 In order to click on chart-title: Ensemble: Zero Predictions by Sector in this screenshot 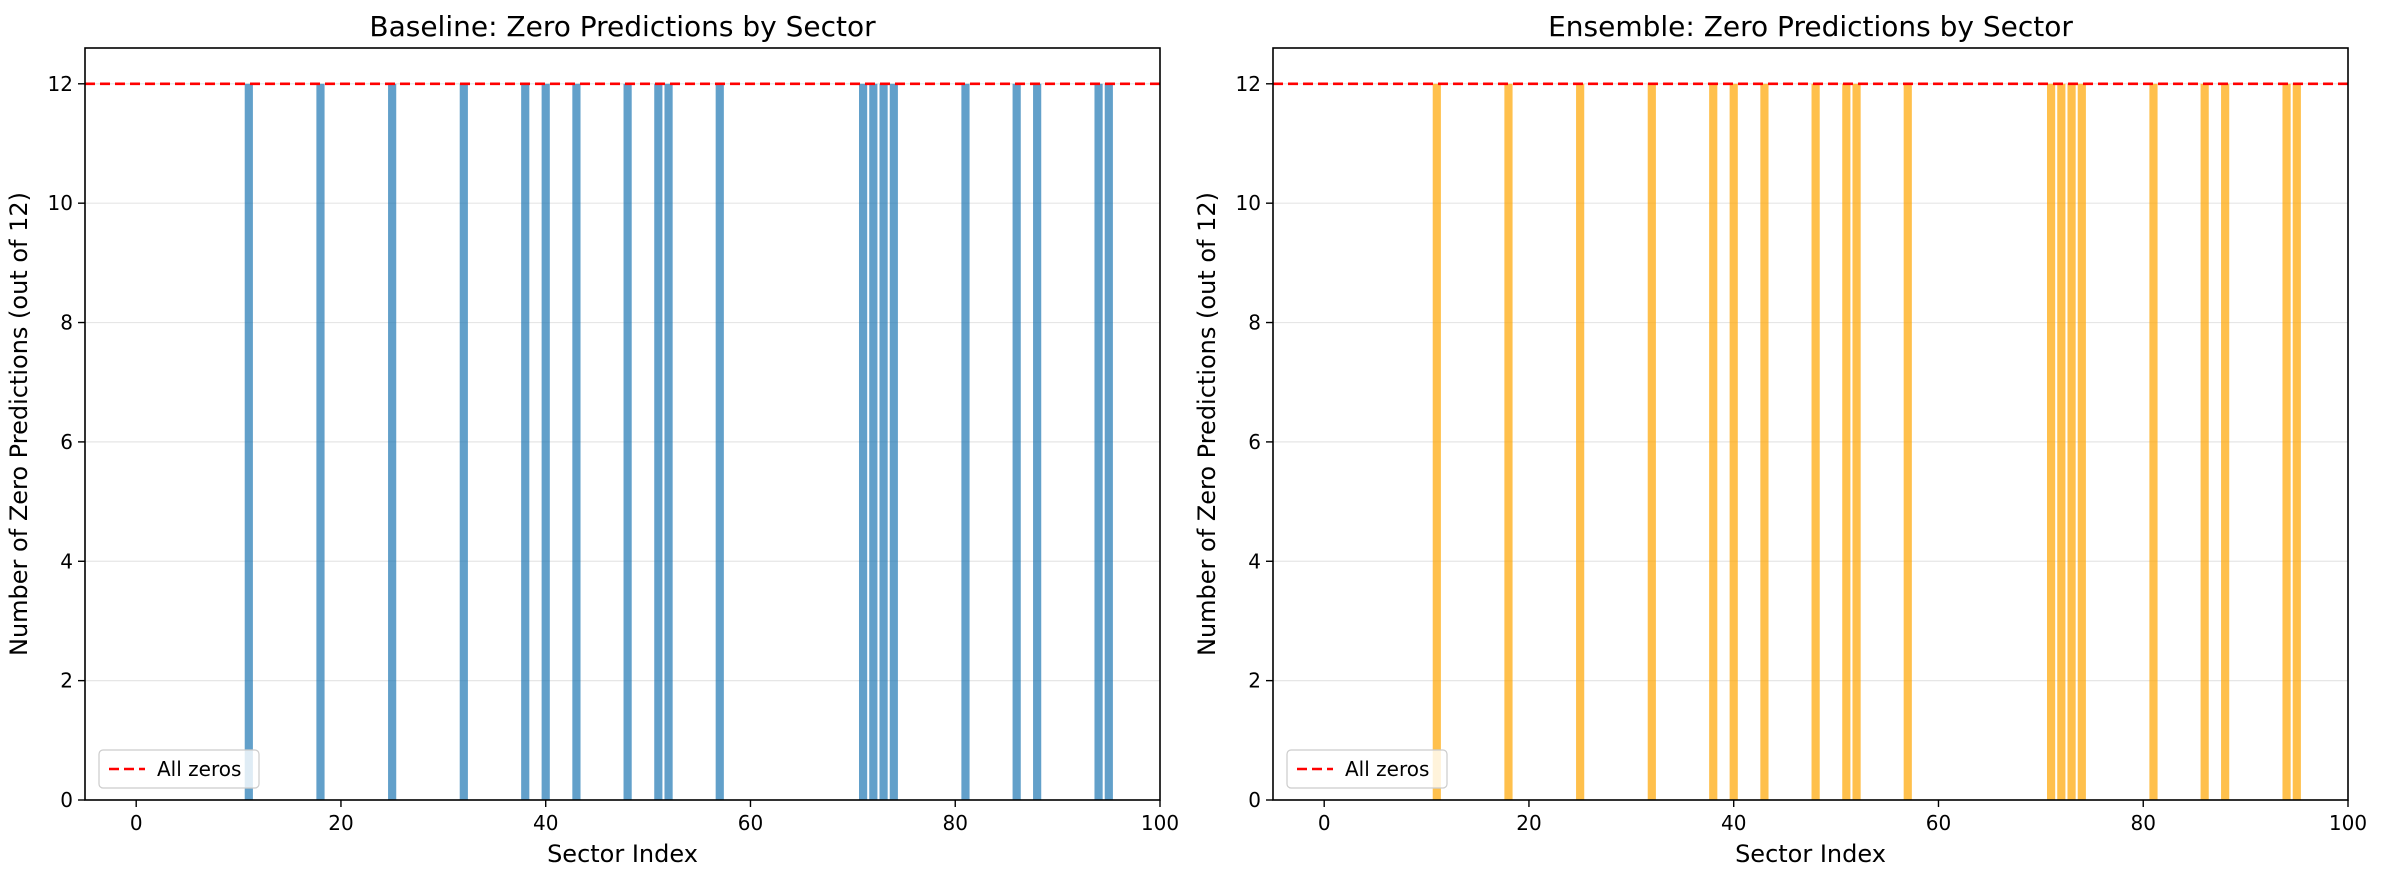, I will do `click(1810, 26)`.